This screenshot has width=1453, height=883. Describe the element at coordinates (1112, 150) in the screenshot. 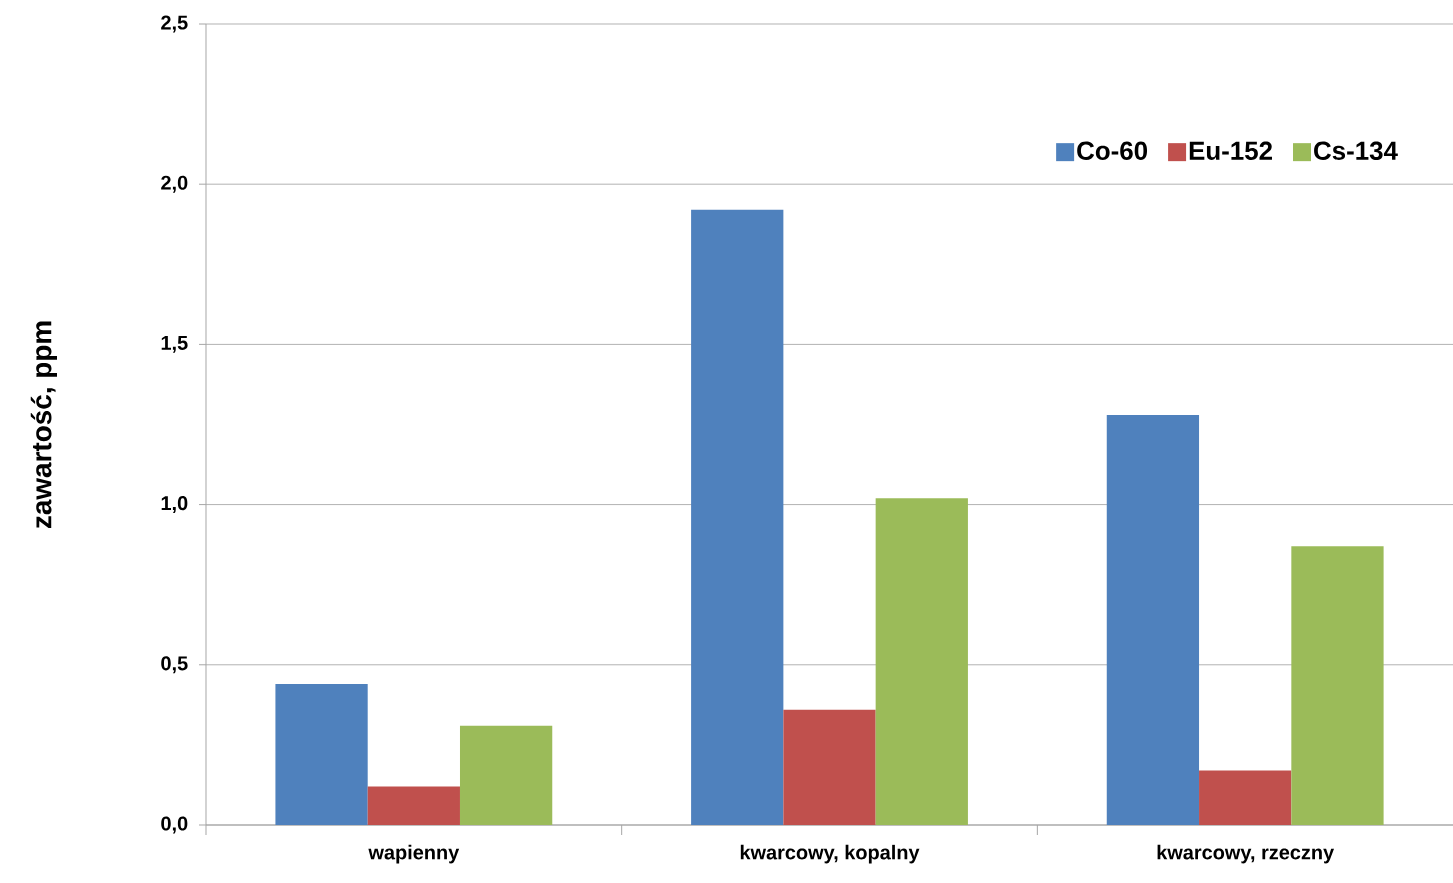

I see `legend-label: Co-60` at that location.